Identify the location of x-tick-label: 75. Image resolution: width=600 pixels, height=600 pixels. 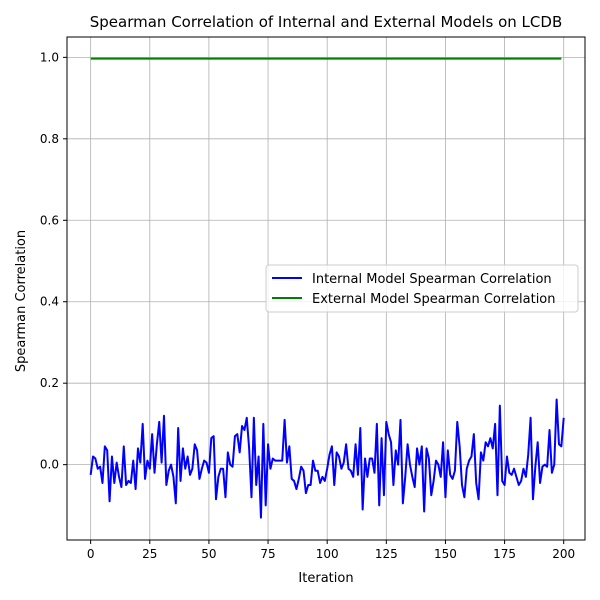
(267, 554).